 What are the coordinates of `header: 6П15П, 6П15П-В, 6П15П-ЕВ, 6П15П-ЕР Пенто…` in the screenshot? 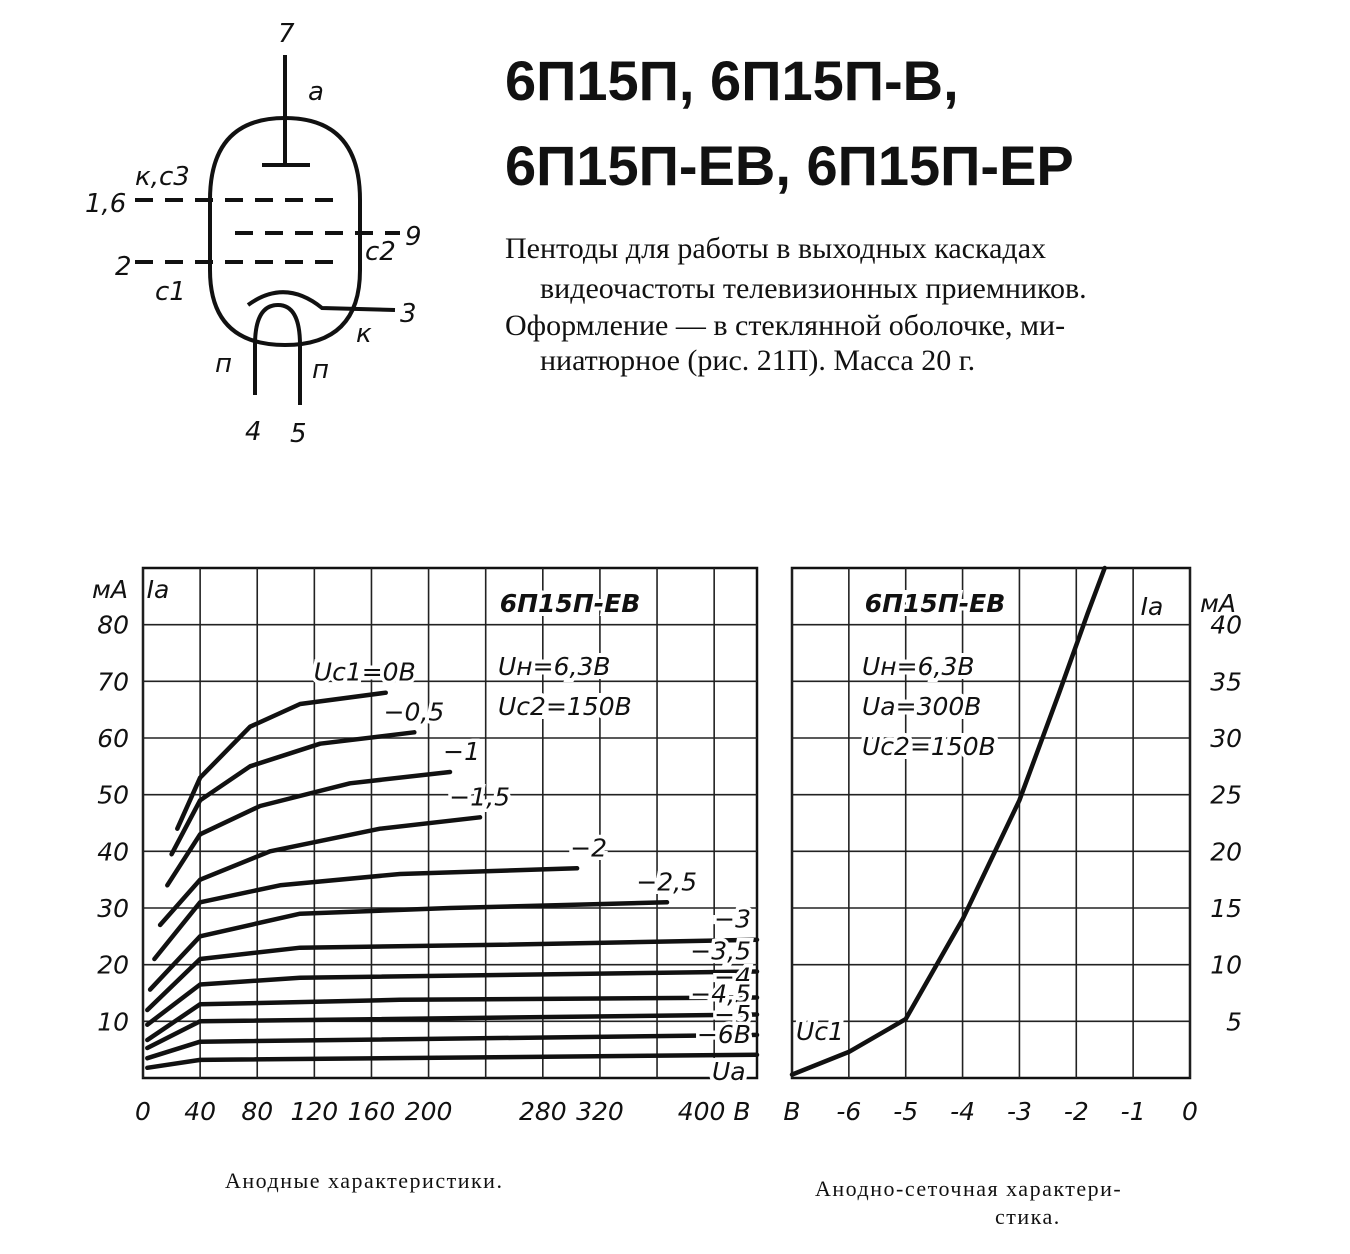 It's located at (796, 213).